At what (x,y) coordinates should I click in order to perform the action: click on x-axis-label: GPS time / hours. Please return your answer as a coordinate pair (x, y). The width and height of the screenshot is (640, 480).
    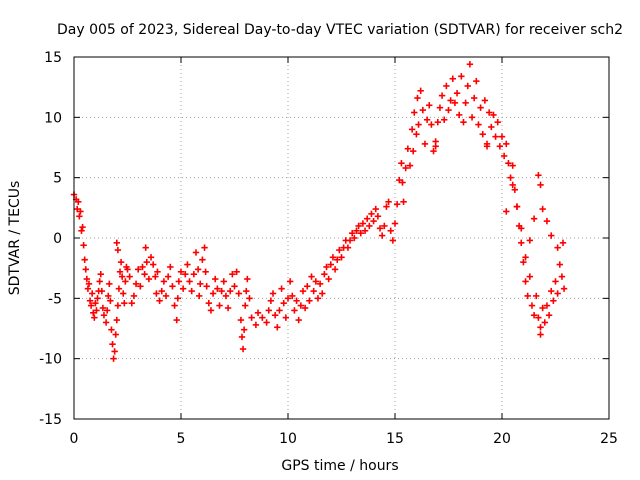
    Looking at the image, I should click on (339, 466).